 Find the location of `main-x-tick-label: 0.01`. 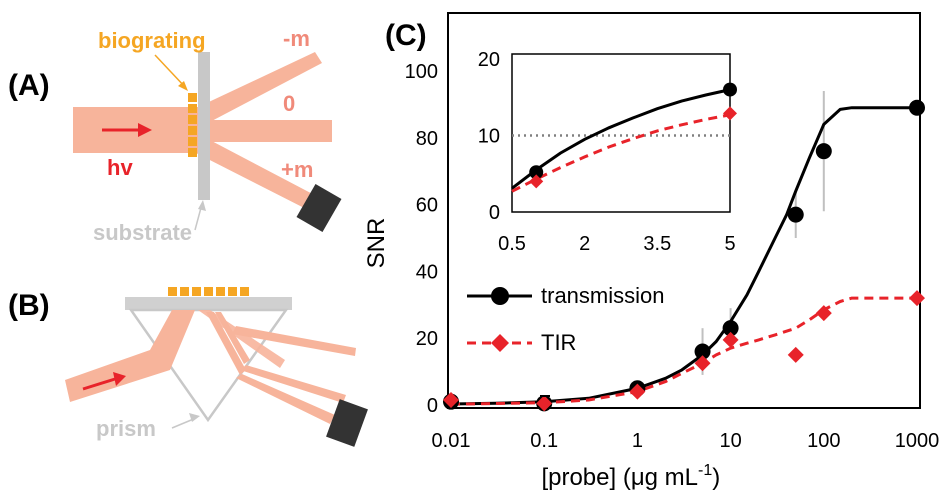

main-x-tick-label: 0.01 is located at coordinates (451, 441).